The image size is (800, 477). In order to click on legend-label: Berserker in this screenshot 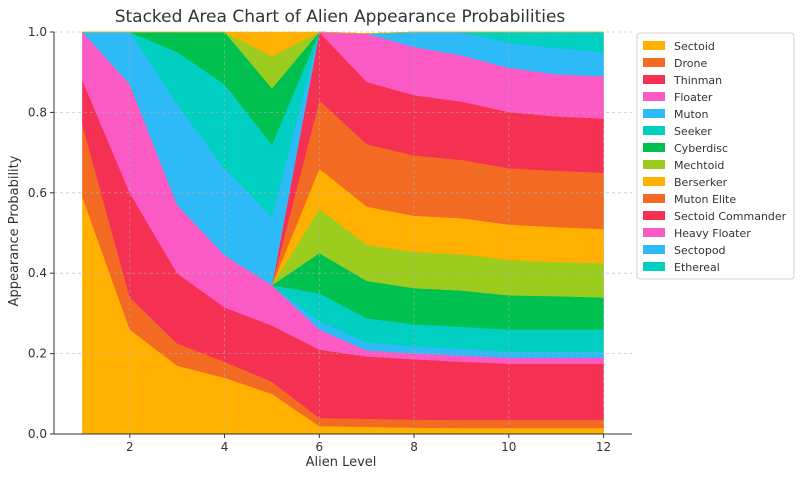, I will do `click(701, 182)`.